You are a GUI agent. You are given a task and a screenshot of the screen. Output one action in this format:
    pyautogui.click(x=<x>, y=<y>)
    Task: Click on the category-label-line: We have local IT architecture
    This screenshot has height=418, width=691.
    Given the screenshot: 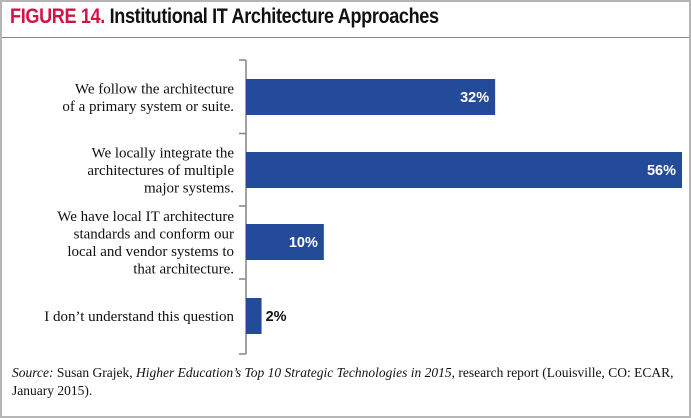 What is the action you would take?
    pyautogui.click(x=145, y=217)
    